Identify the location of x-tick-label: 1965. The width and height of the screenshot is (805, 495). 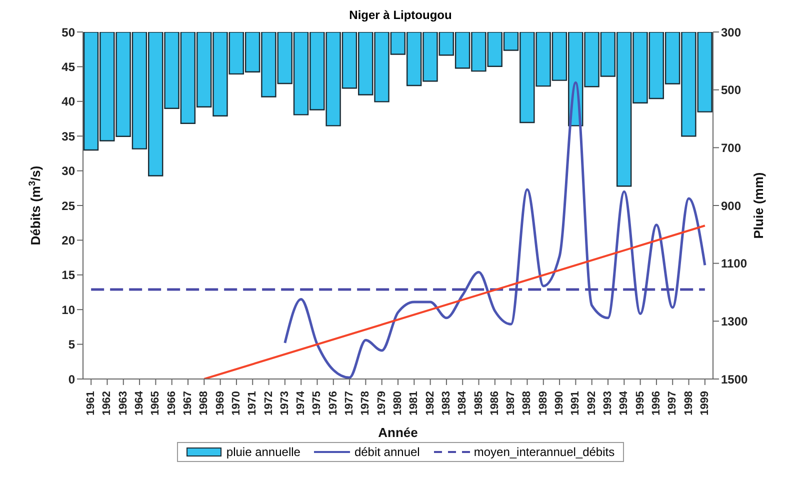
(156, 403).